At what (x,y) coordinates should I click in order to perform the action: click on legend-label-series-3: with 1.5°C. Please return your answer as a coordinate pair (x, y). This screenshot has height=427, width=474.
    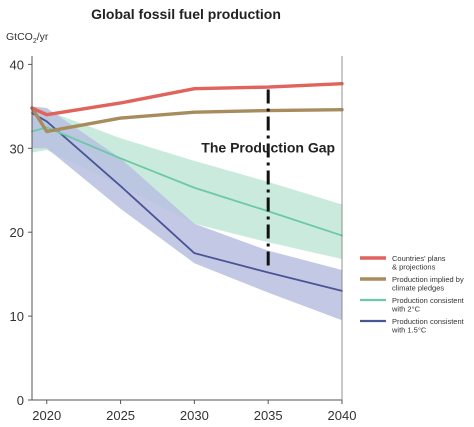
    Looking at the image, I should click on (409, 330).